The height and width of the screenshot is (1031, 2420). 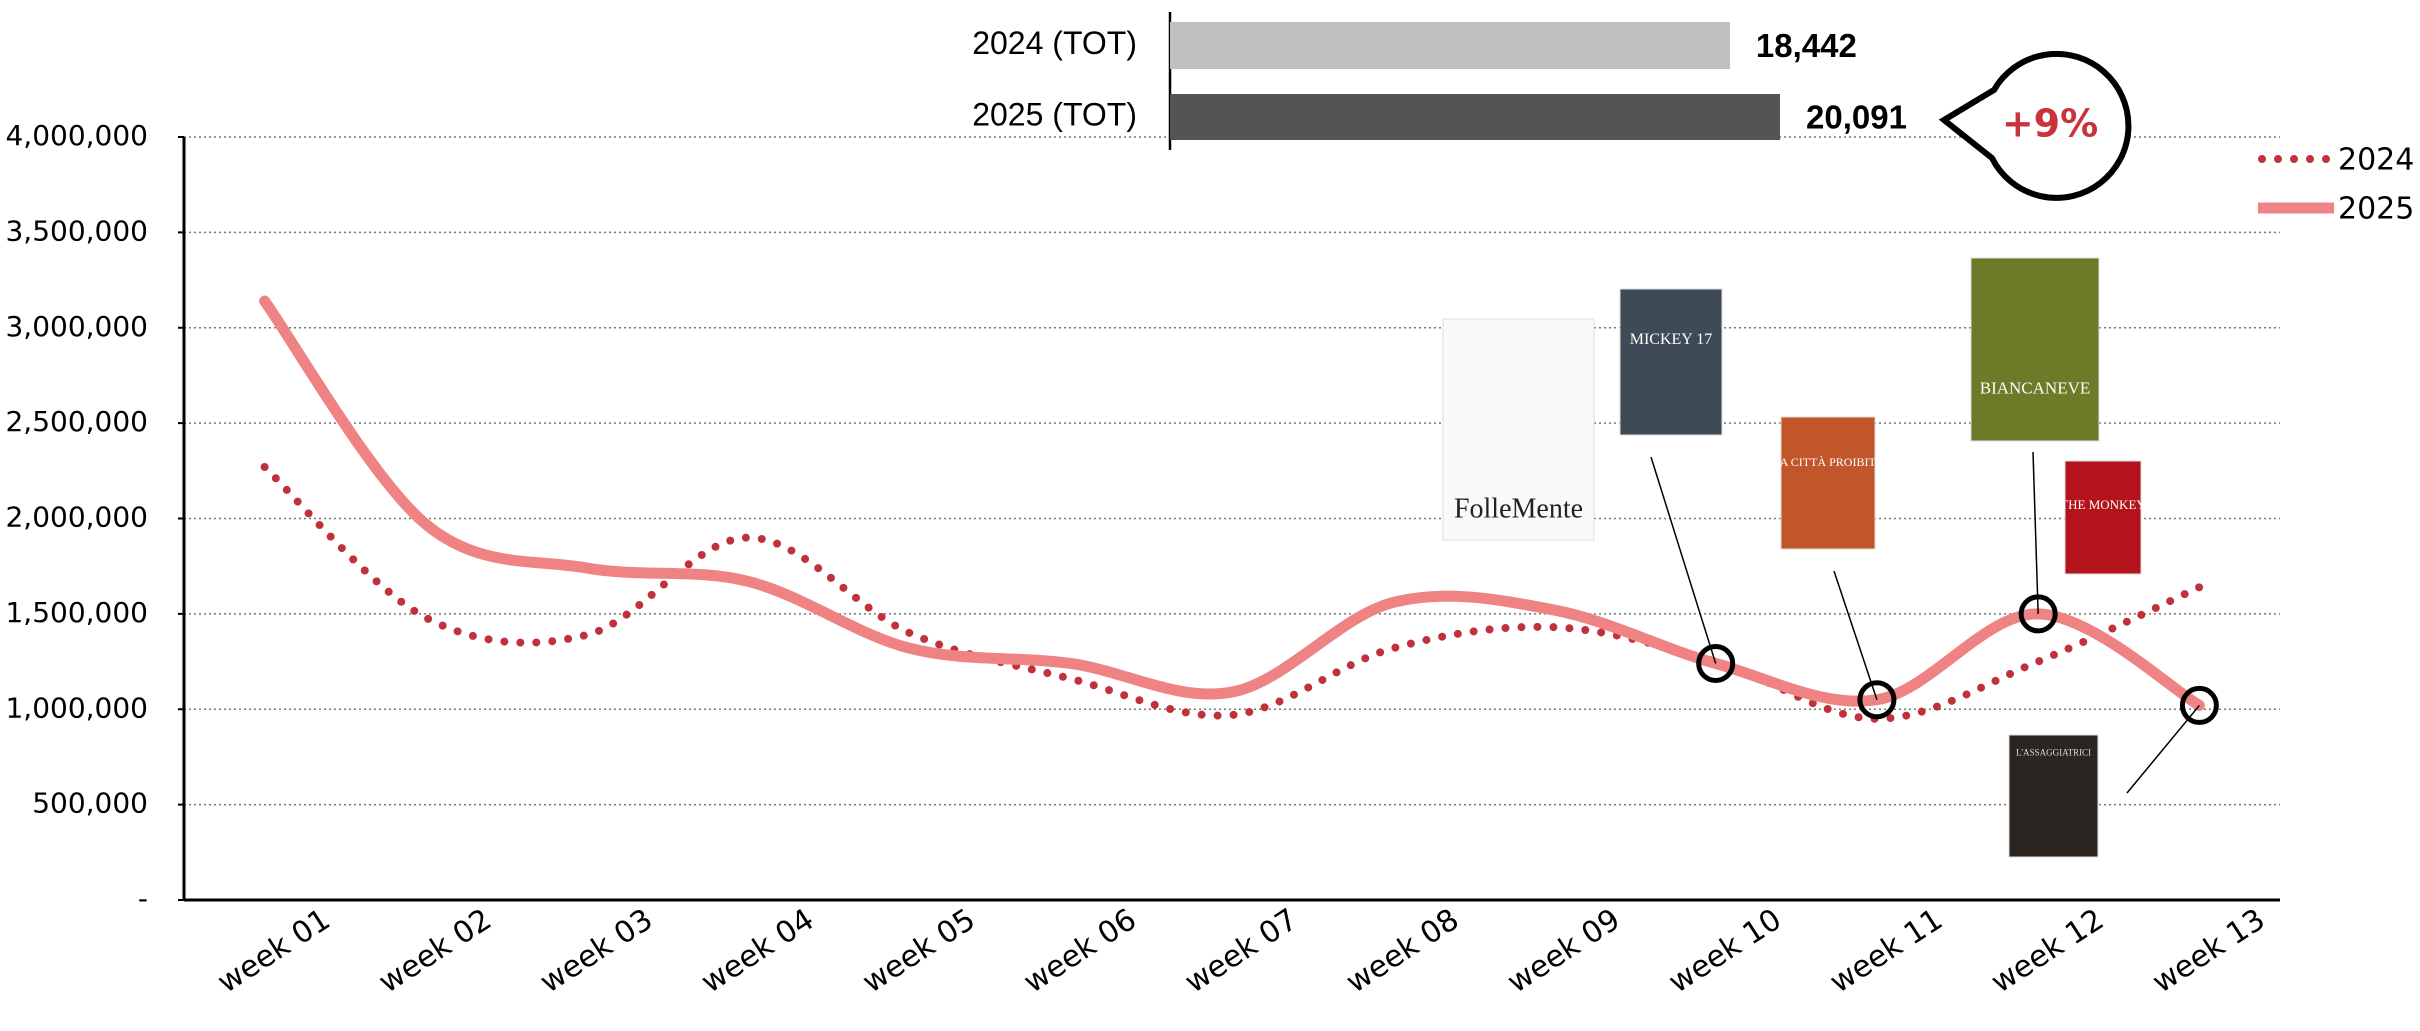 What do you see at coordinates (1563, 951) in the screenshot?
I see `x-tick-label: week 09` at bounding box center [1563, 951].